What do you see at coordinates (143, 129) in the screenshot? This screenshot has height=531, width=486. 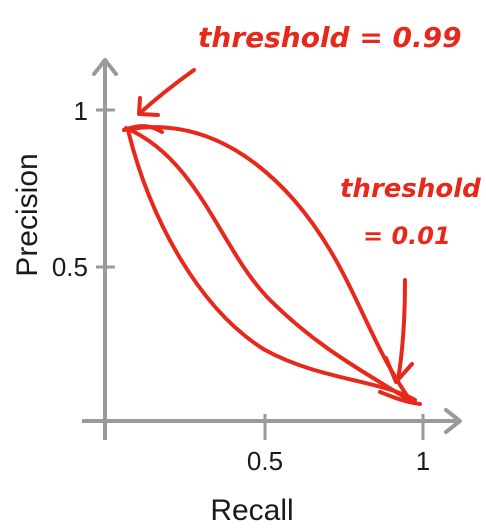 I see `curve-start-loop` at bounding box center [143, 129].